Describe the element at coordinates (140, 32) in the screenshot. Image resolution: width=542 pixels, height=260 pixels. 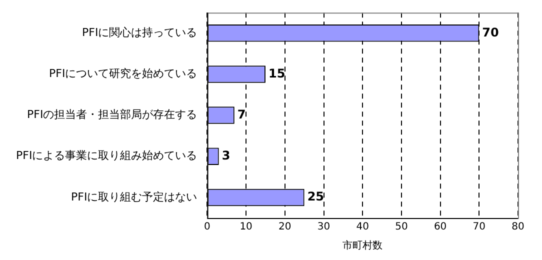
I see `y-tick-label: PFIに関心は持っている` at that location.